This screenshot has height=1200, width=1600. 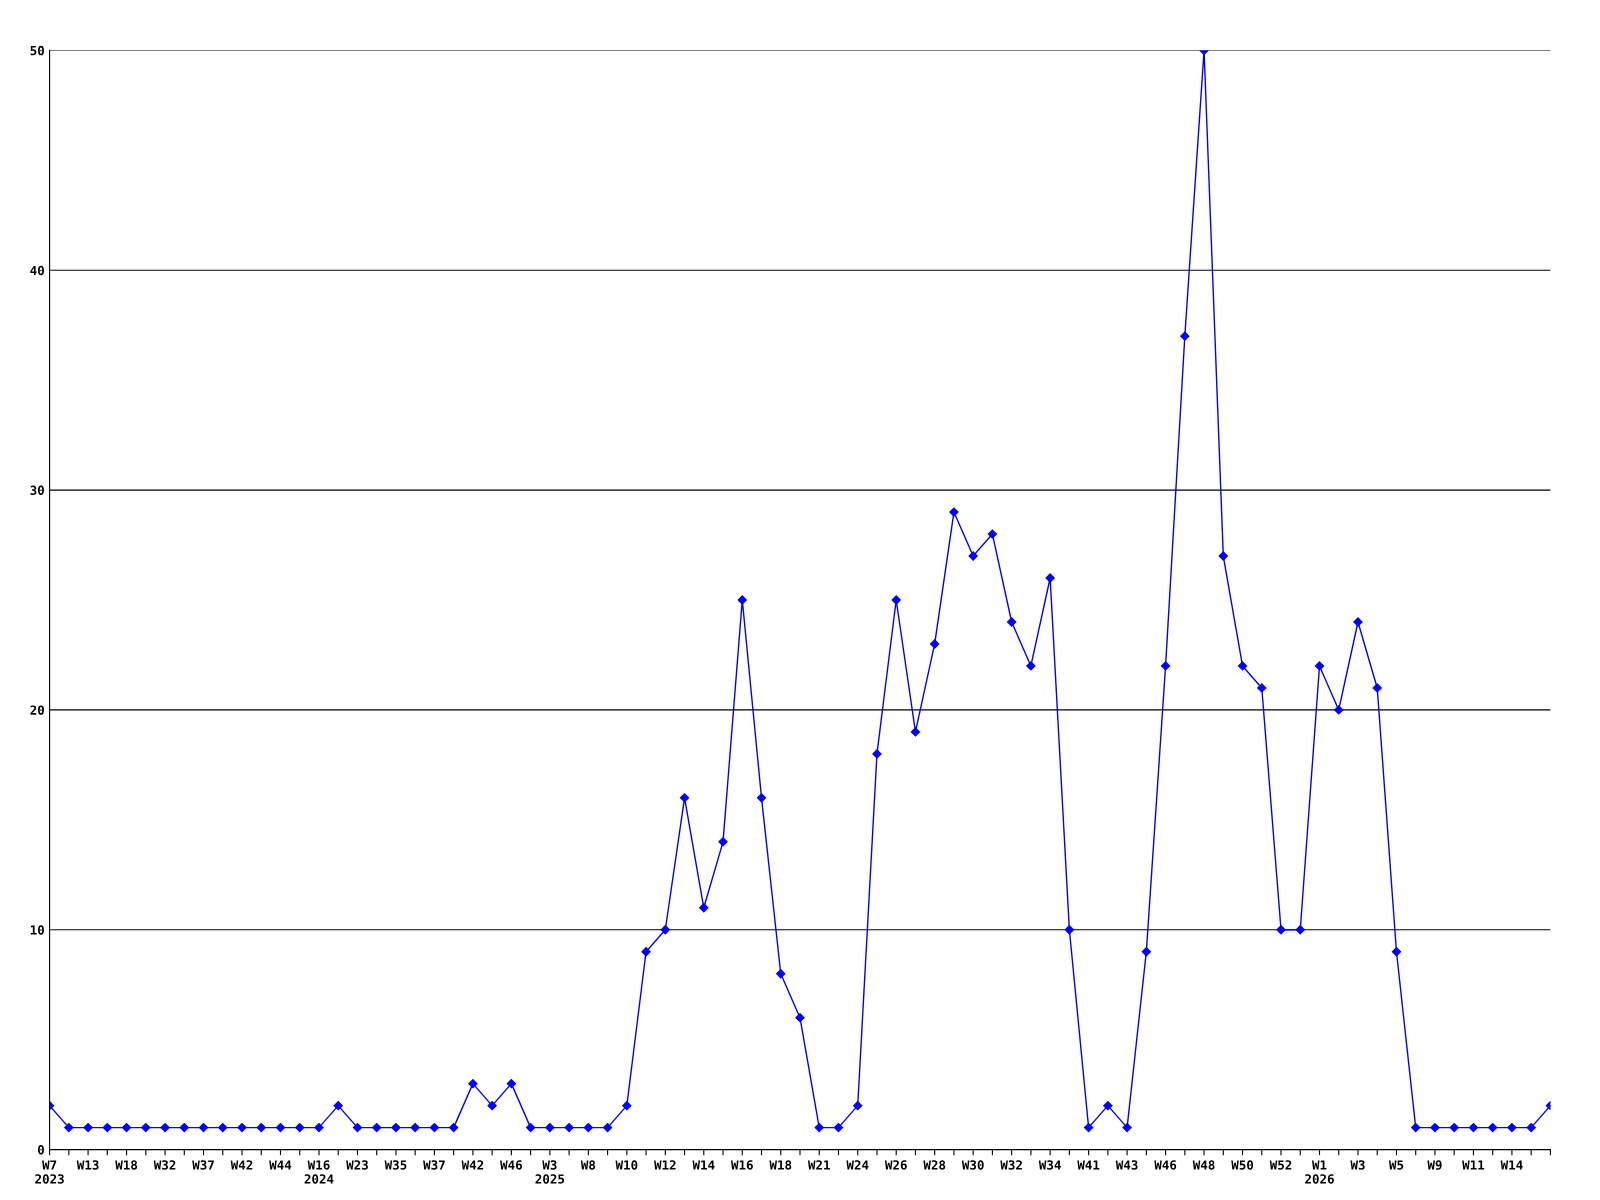 I want to click on x-tick-label: W7 2023, so click(x=49, y=1172).